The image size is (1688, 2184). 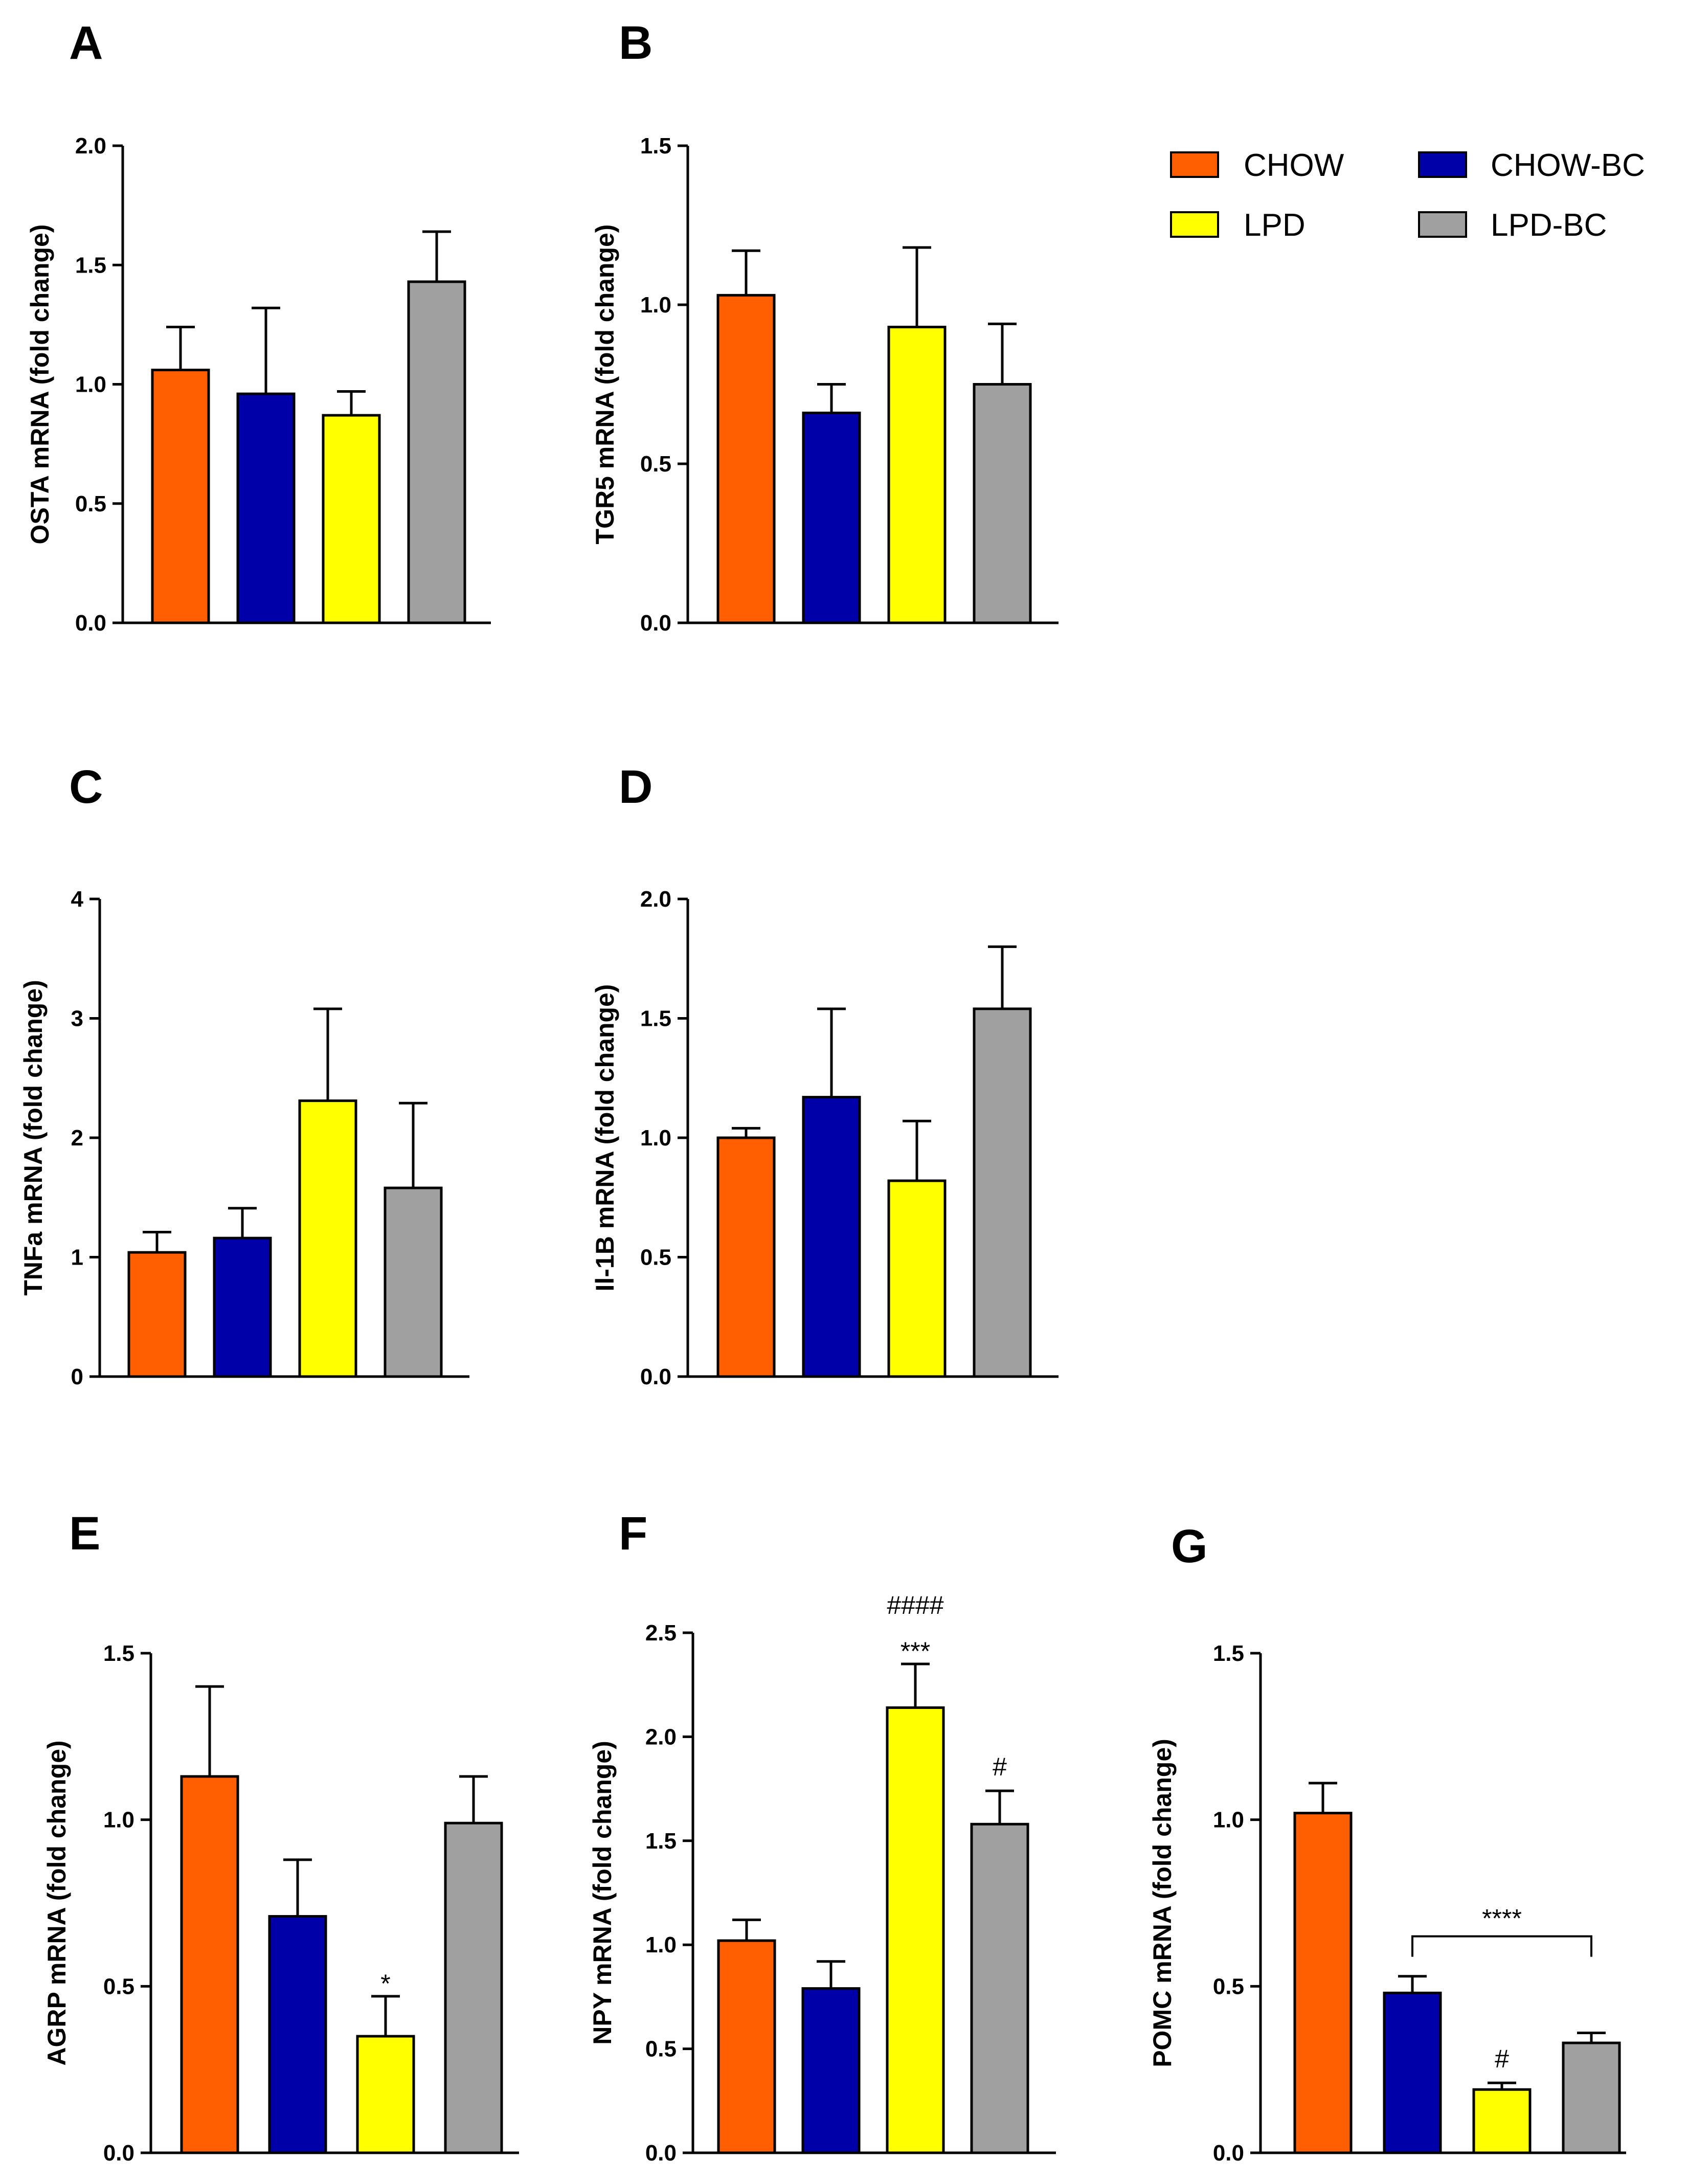 What do you see at coordinates (1443, 164) in the screenshot?
I see `legend-swatch-chow-bc` at bounding box center [1443, 164].